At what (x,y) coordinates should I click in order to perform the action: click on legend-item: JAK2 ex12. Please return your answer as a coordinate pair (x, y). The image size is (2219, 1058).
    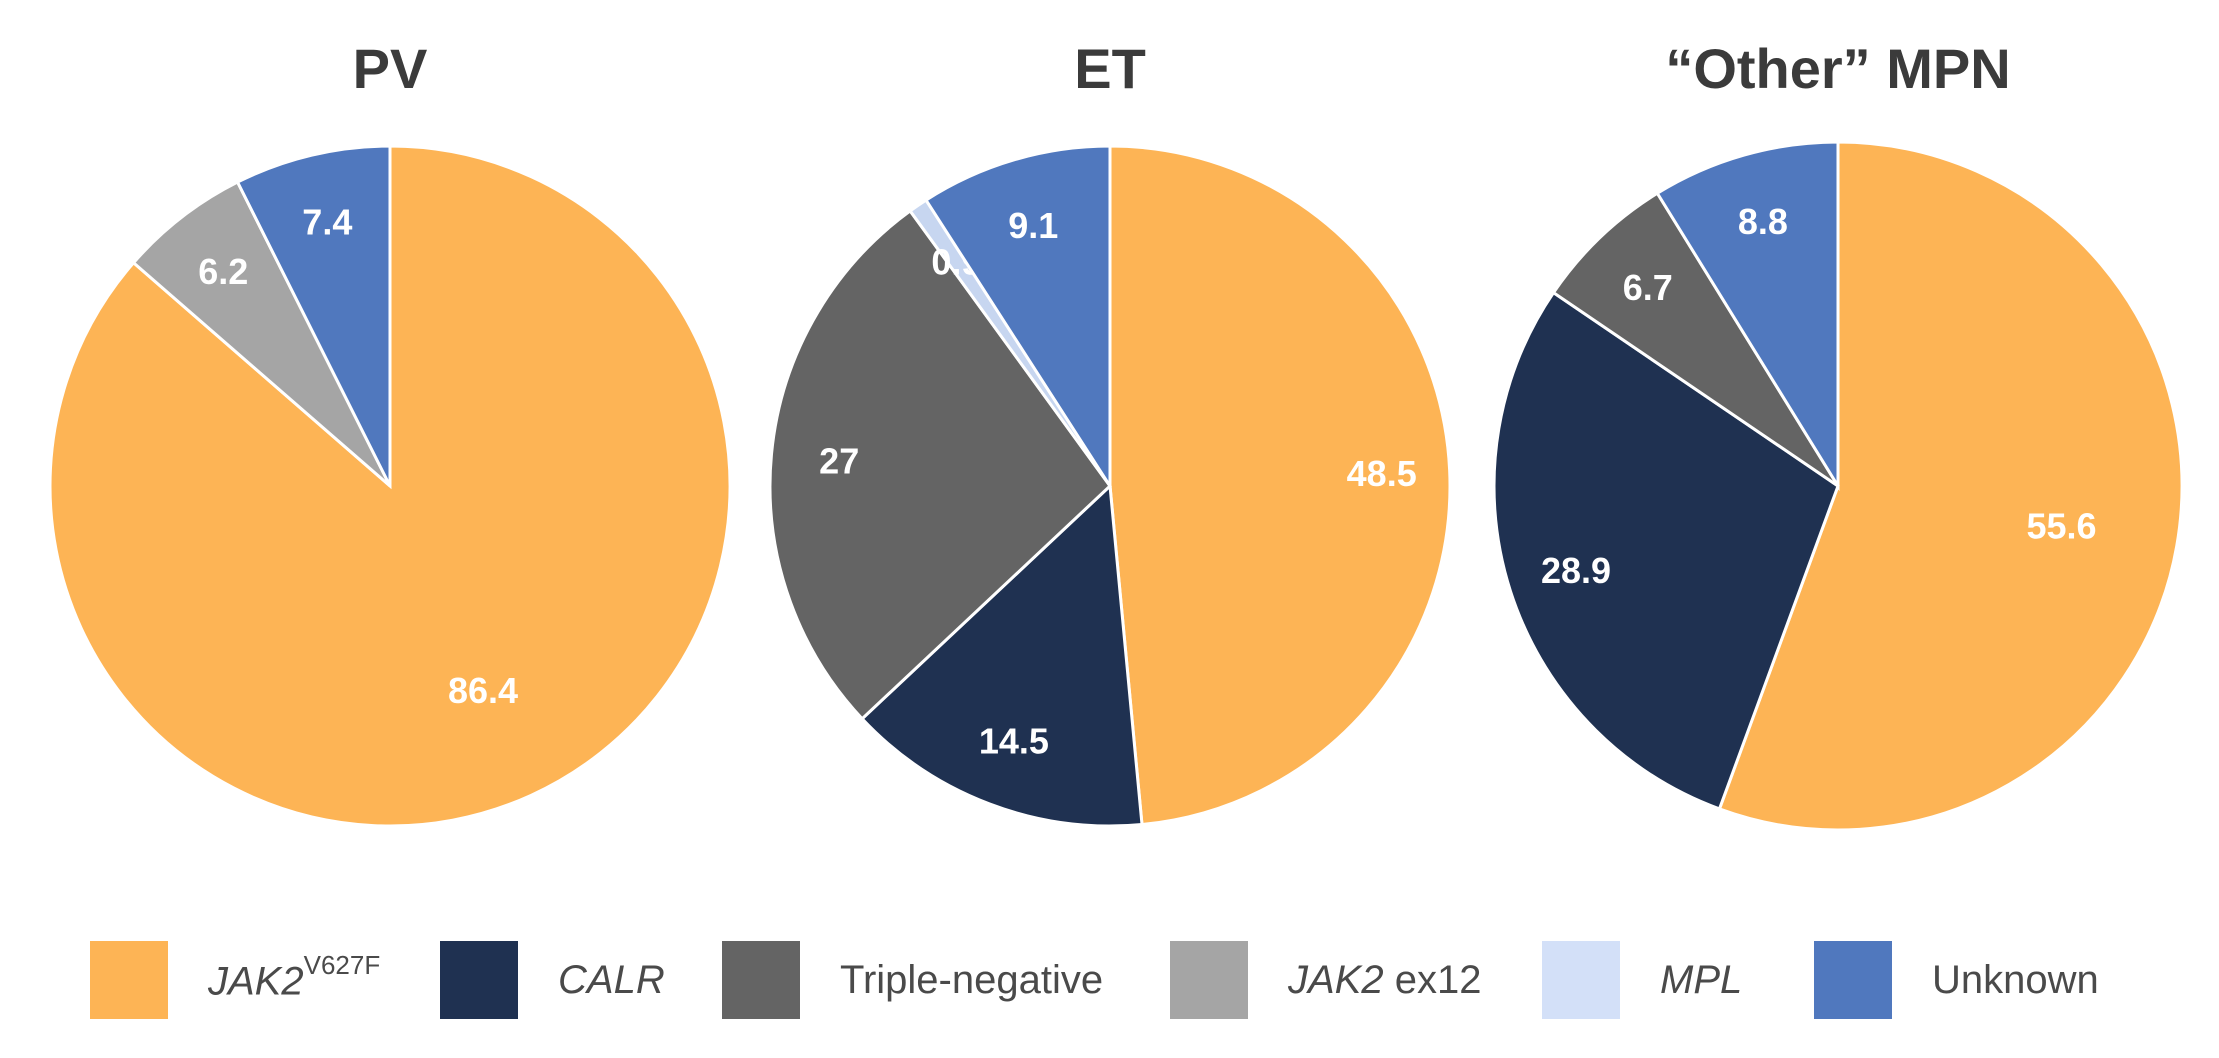
    Looking at the image, I should click on (1325, 980).